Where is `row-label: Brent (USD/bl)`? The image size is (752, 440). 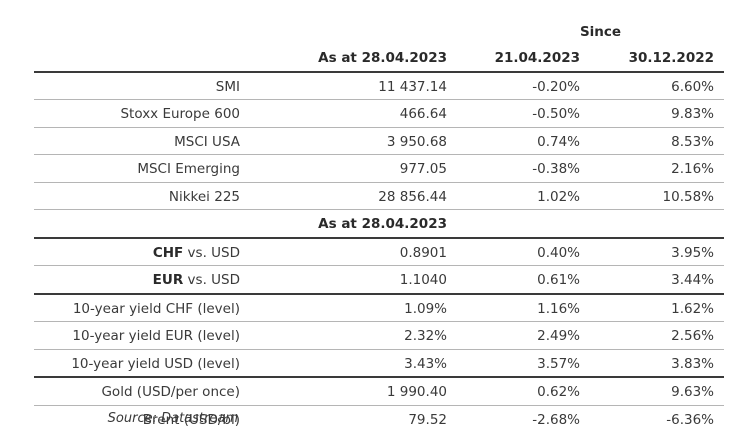 row-label: Brent (USD/bl) is located at coordinates (191, 419).